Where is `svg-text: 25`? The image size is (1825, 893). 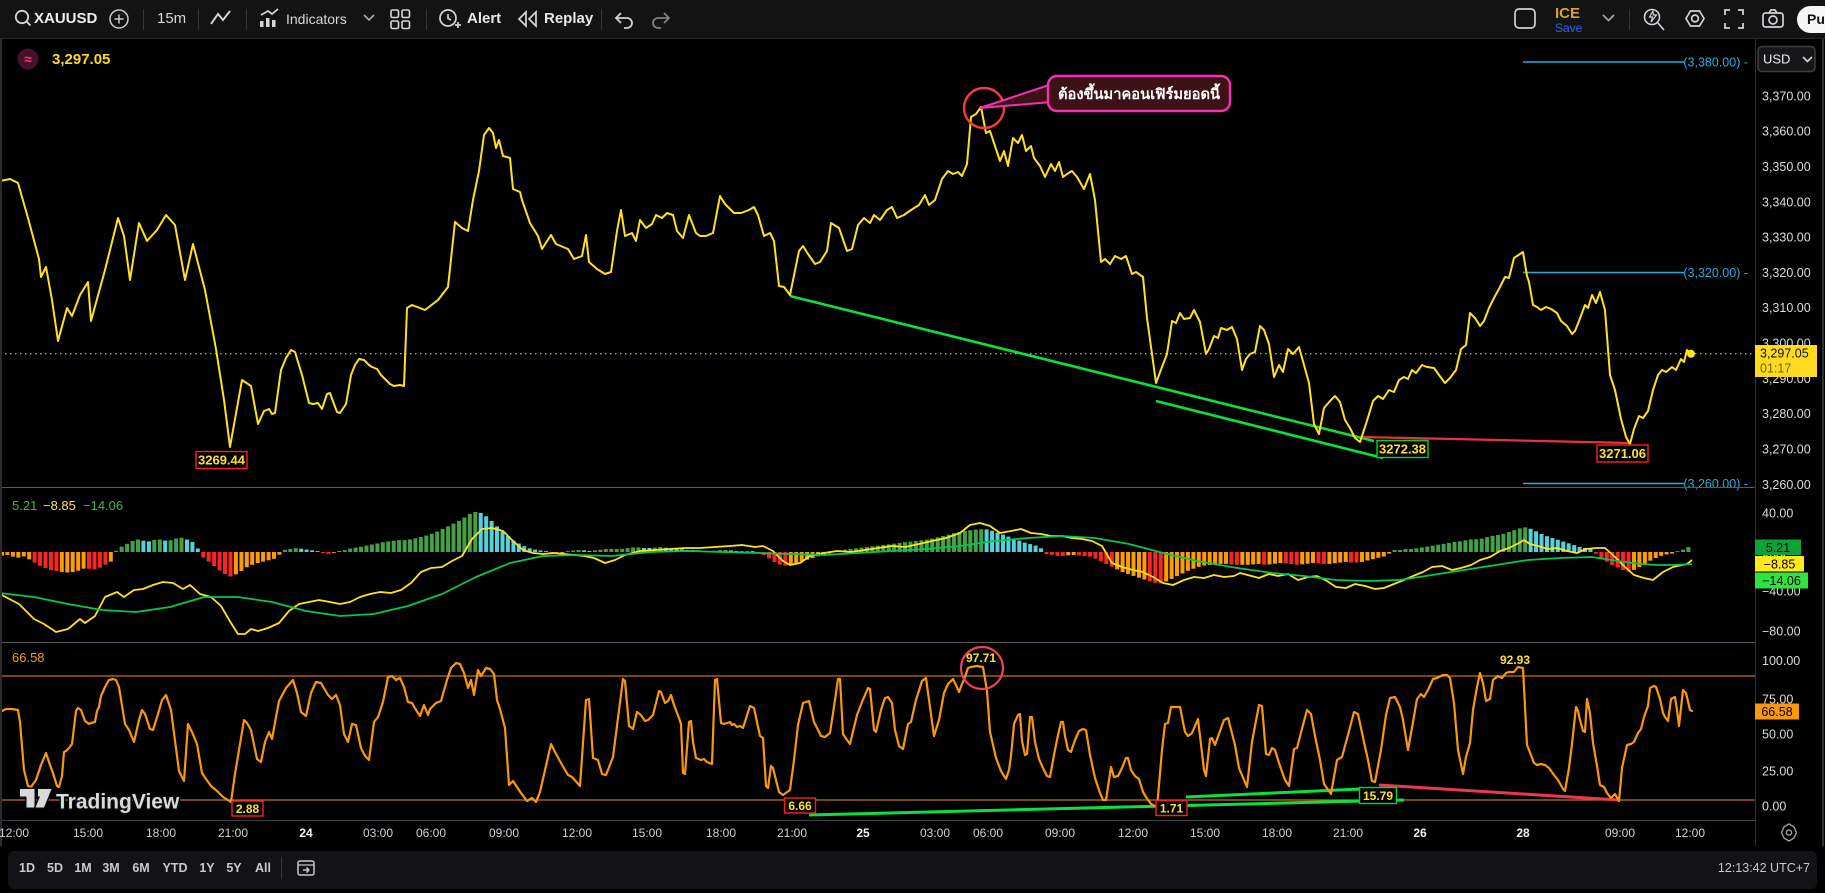
svg-text: 25 is located at coordinates (863, 833).